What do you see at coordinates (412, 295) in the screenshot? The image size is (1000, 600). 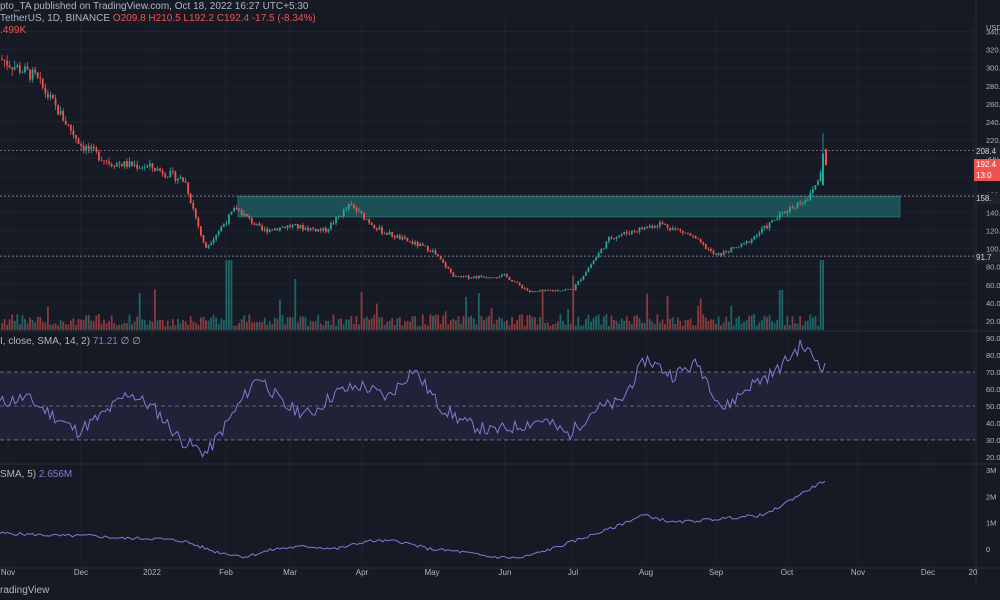 I see `volume-bars` at bounding box center [412, 295].